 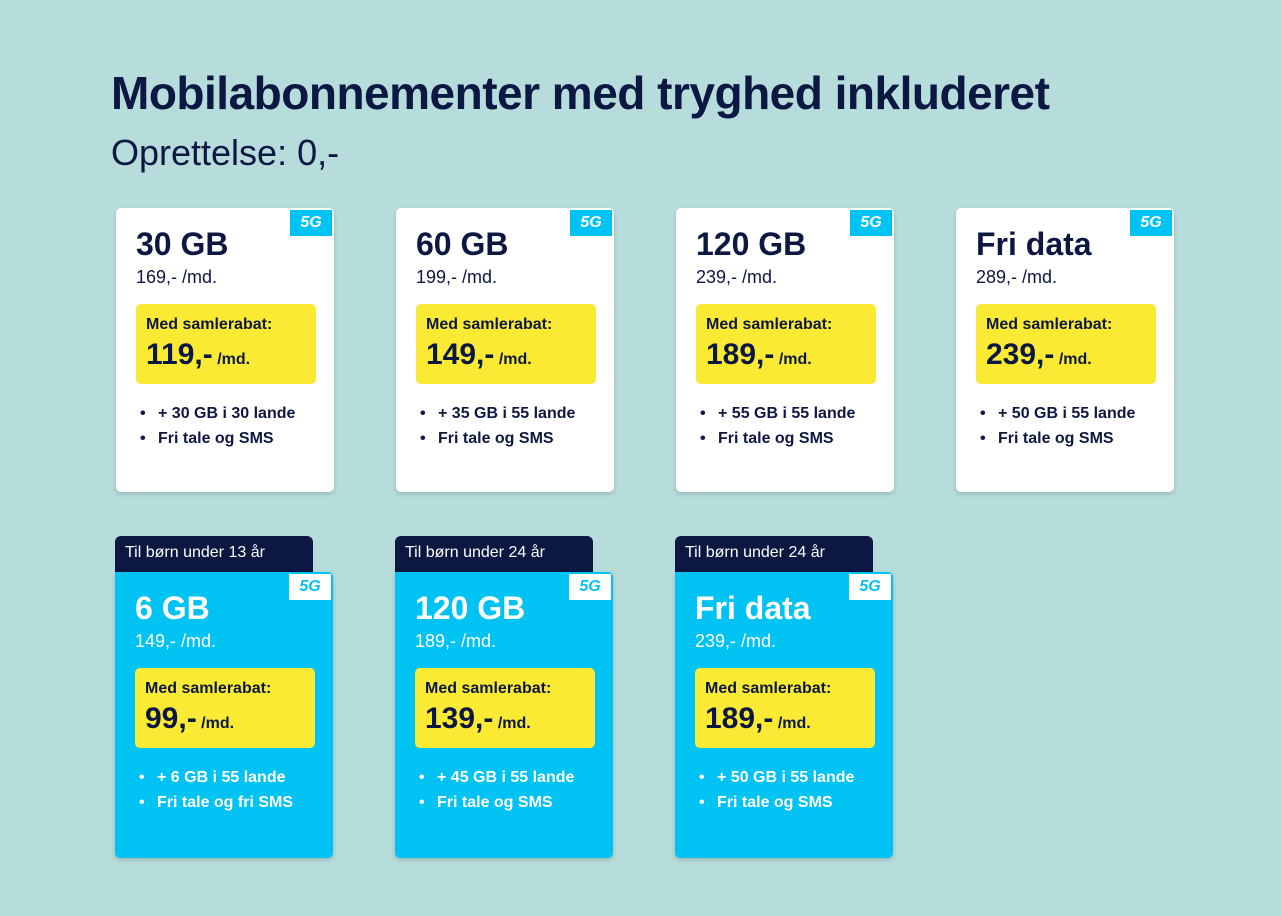 What do you see at coordinates (1066, 344) in the screenshot?
I see `discount-box: Med samlerabat: 239,- /md.` at bounding box center [1066, 344].